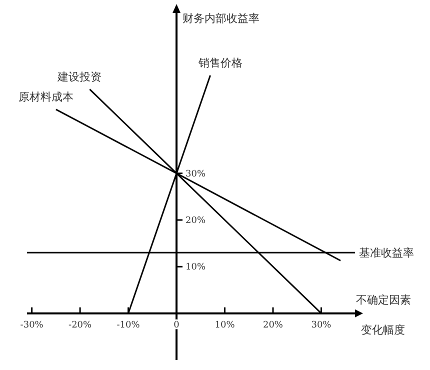 Image resolution: width=430 pixels, height=370 pixels. What do you see at coordinates (79, 77) in the screenshot?
I see `series-label: 建设投资` at bounding box center [79, 77].